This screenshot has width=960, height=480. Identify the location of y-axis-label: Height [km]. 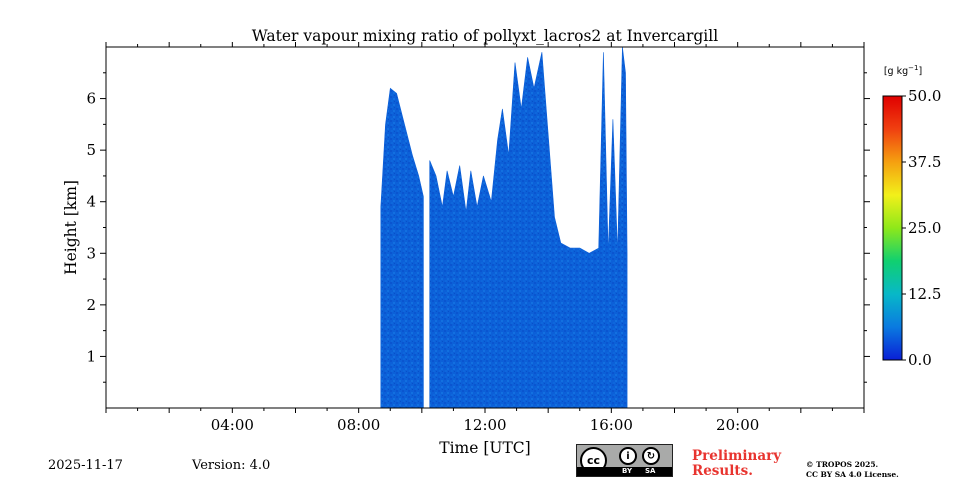
(71, 227).